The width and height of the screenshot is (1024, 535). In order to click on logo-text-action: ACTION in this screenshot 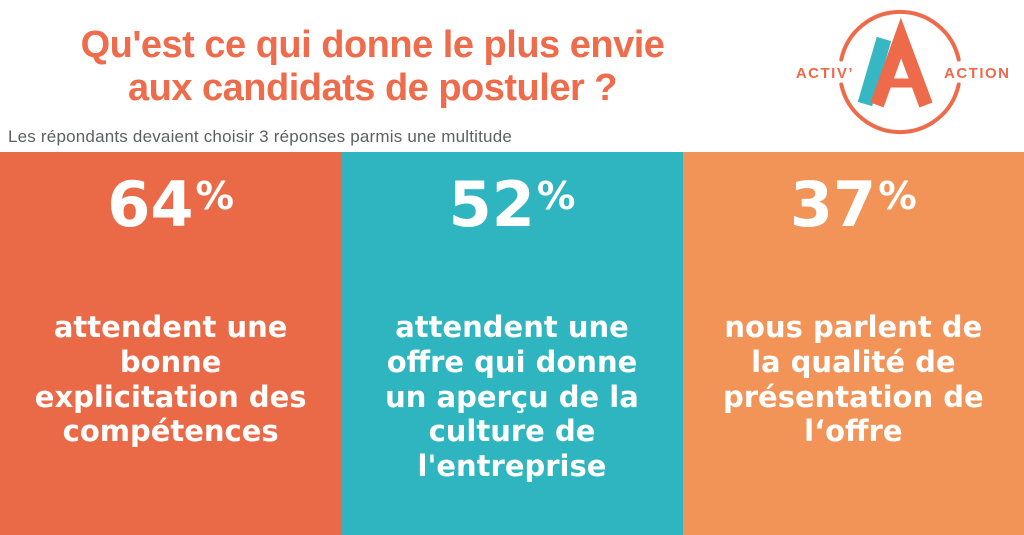, I will do `click(977, 73)`.